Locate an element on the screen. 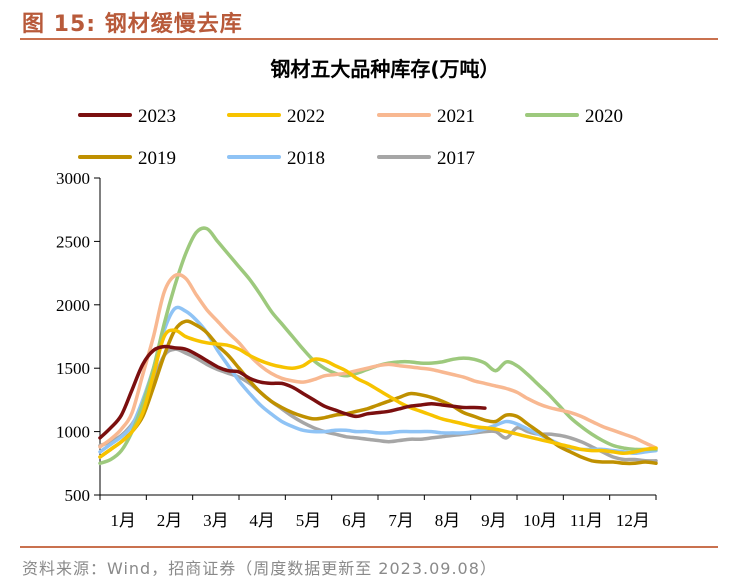 This screenshot has width=736, height=585. y-tick-label: 2000 is located at coordinates (73, 305).